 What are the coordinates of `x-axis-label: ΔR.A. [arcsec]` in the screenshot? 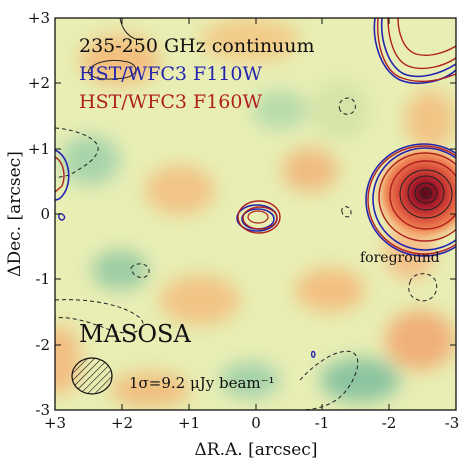 It's located at (256, 450).